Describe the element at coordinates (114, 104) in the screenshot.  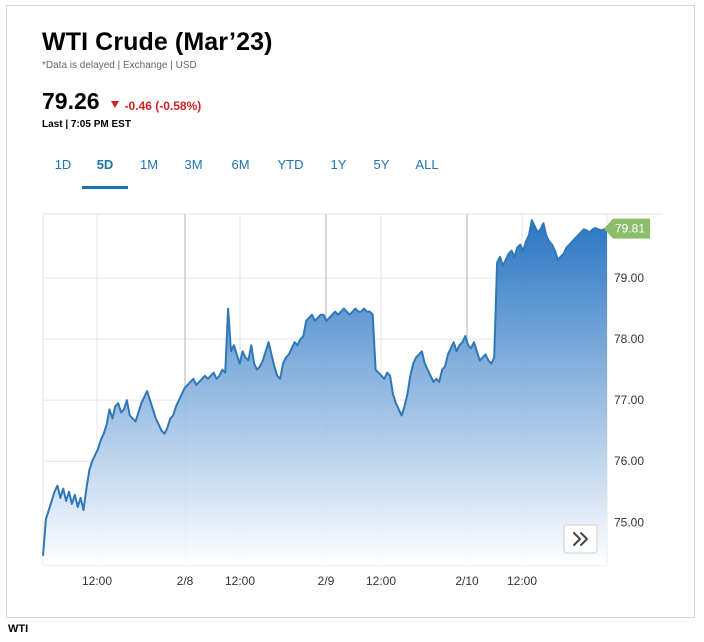
I see `down-triangle-icon` at that location.